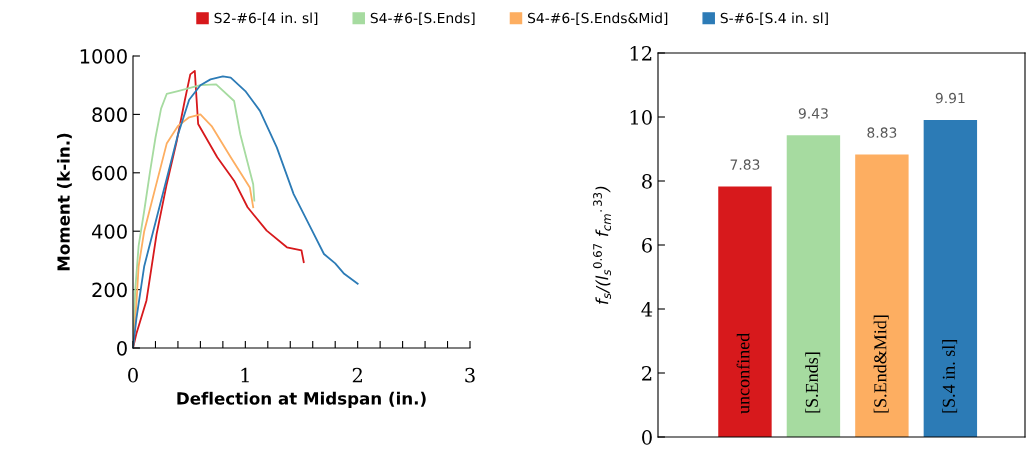 The height and width of the screenshot is (450, 1026). Describe the element at coordinates (245, 375) in the screenshot. I see `x-tick-label: 1` at that location.